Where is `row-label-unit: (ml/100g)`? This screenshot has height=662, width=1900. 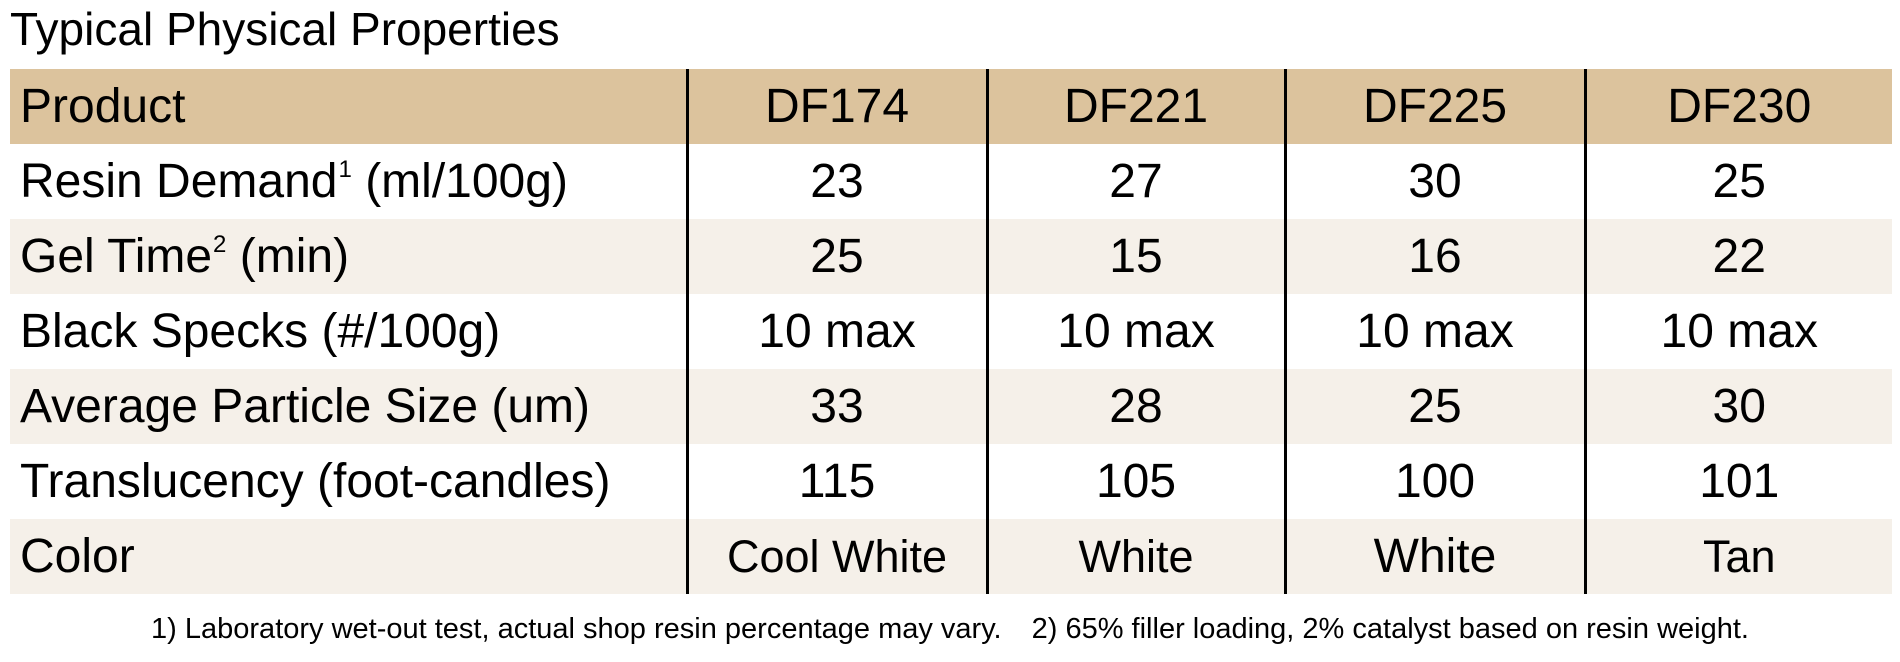 row-label-unit: (ml/100g) is located at coordinates (466, 181).